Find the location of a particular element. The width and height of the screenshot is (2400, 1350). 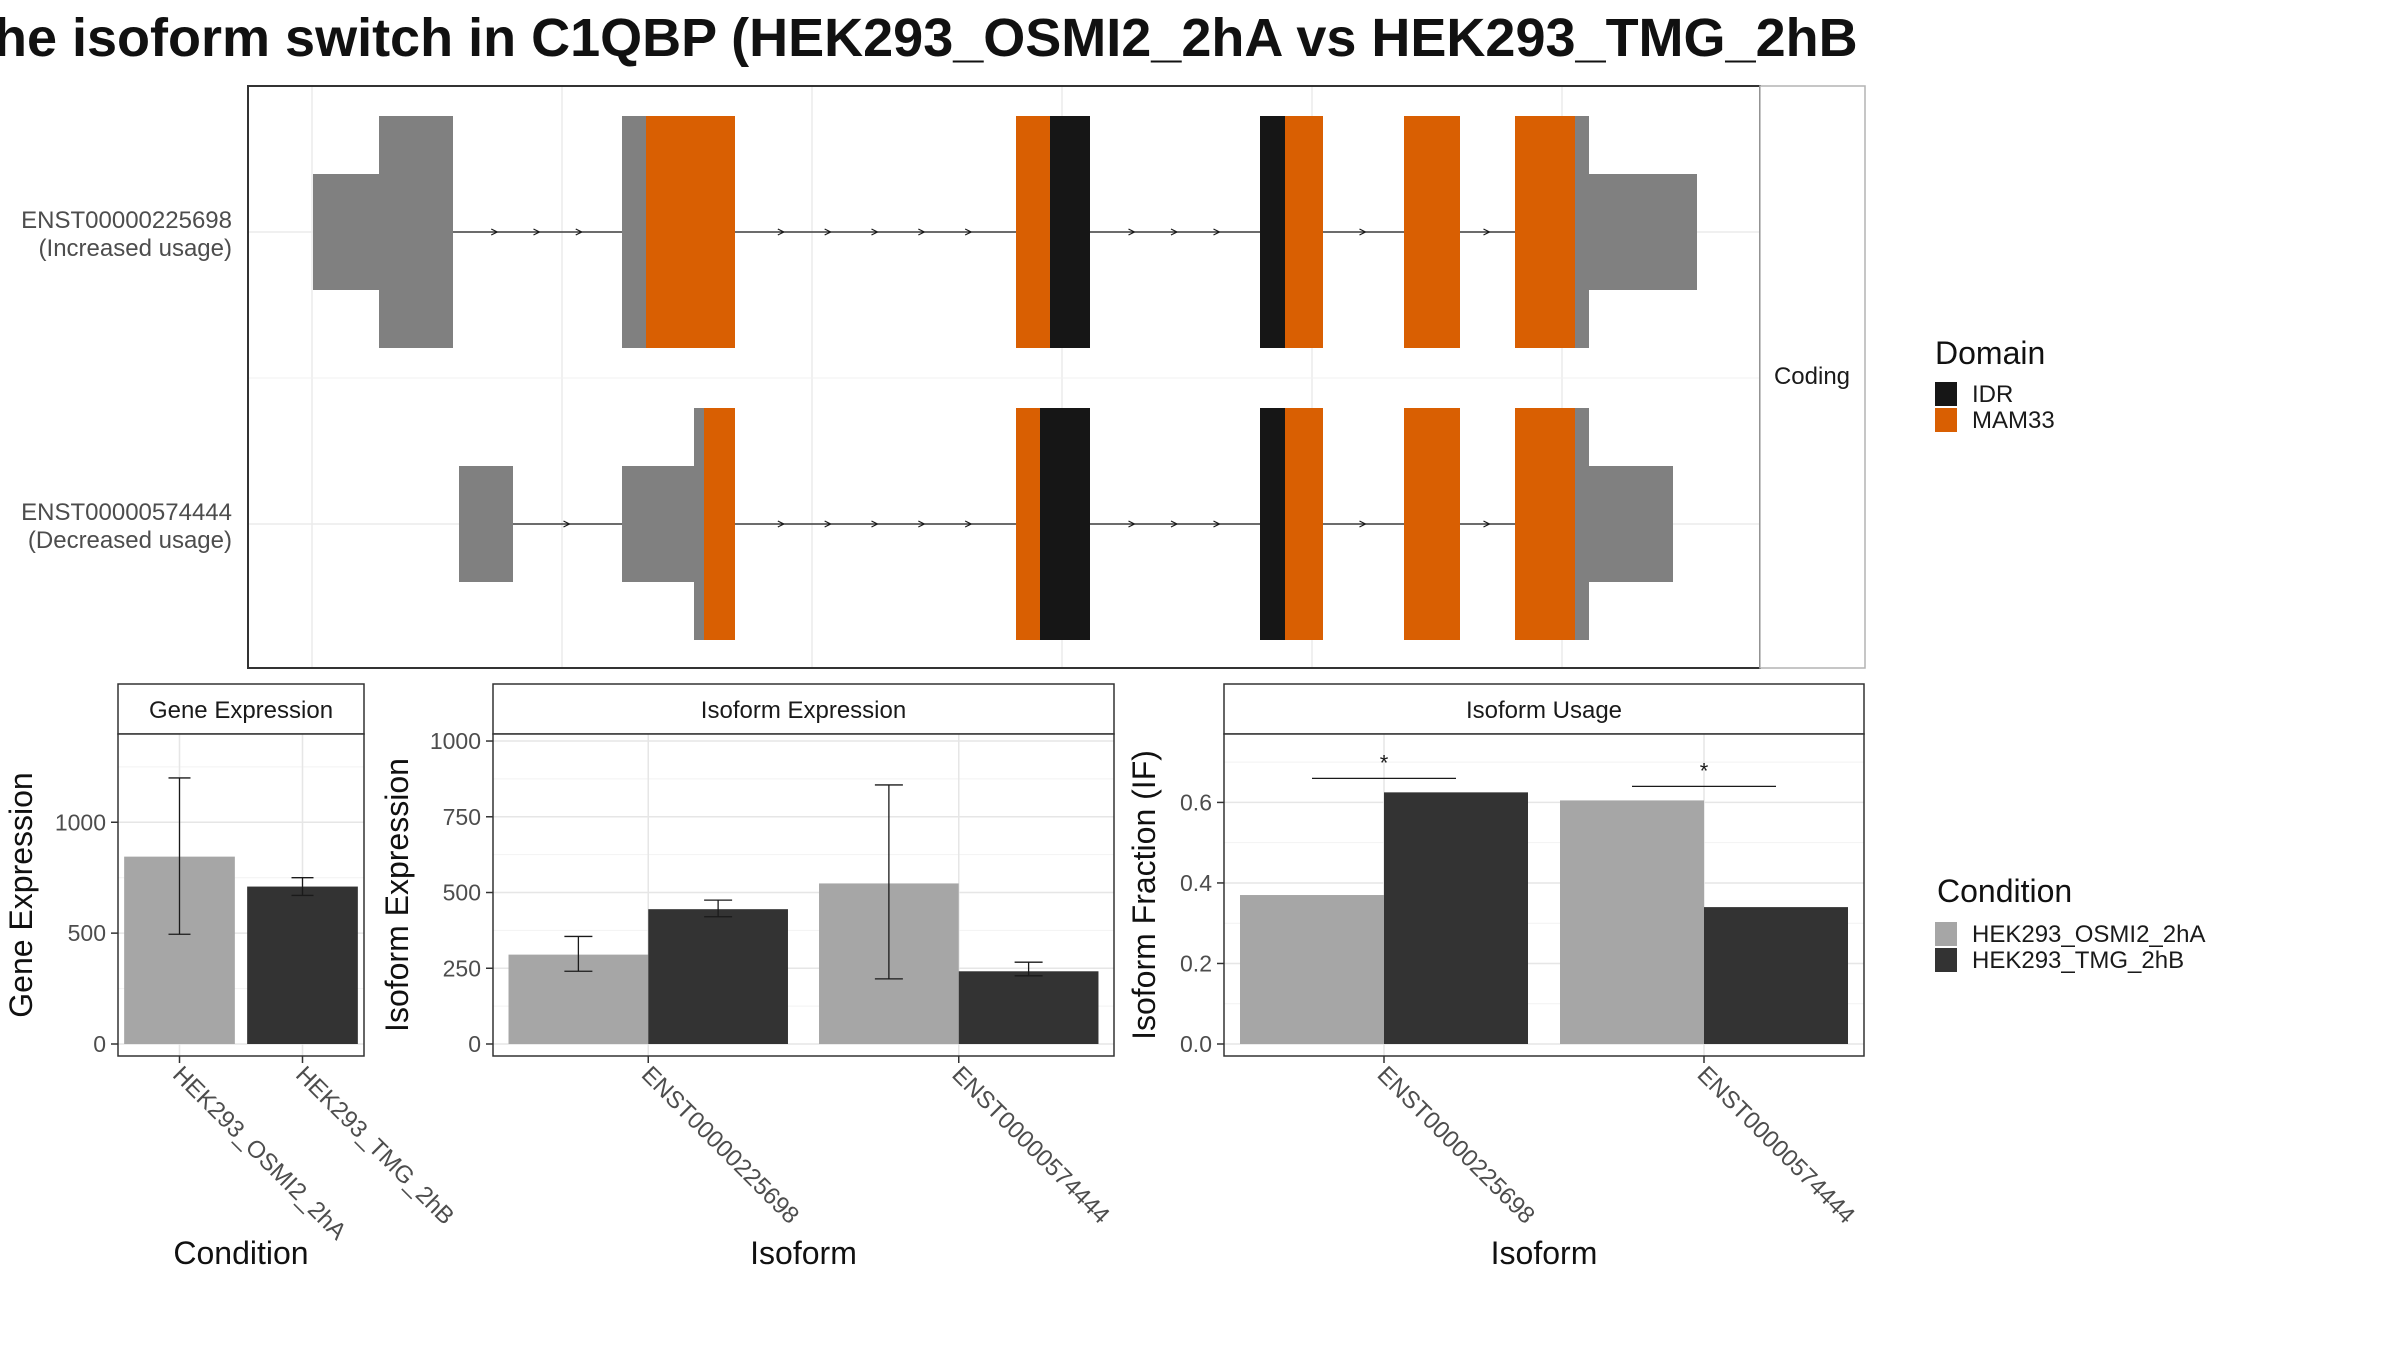

y-axis-title: Isoform Fraction (IF) is located at coordinates (1144, 895).